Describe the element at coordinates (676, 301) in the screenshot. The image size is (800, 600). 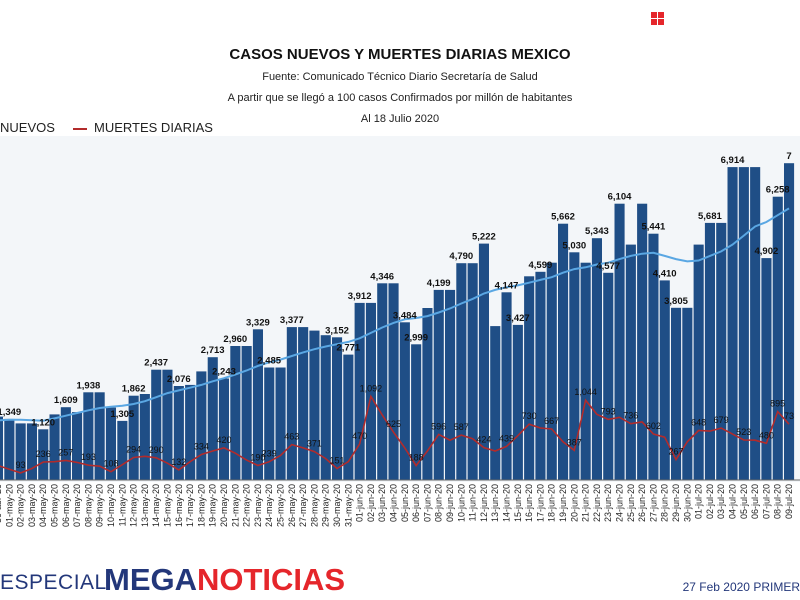
I see `cases-data-label: 3,805` at that location.